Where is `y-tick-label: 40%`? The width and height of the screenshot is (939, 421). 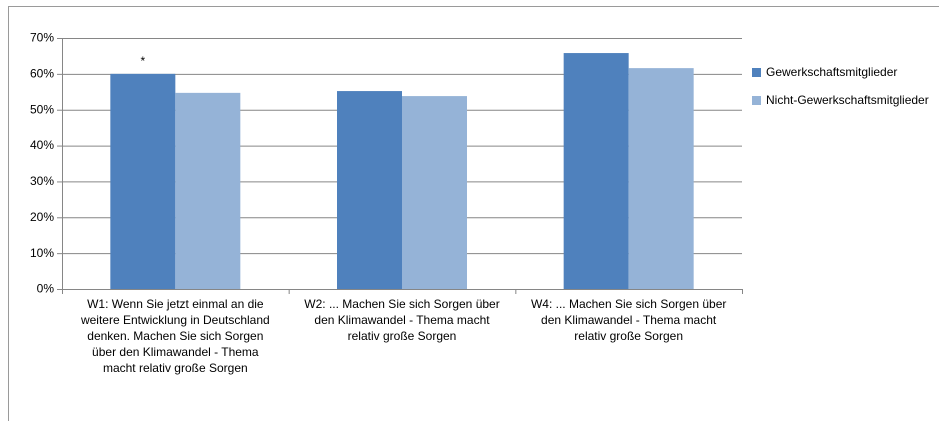
y-tick-label: 40% is located at coordinates (42, 145).